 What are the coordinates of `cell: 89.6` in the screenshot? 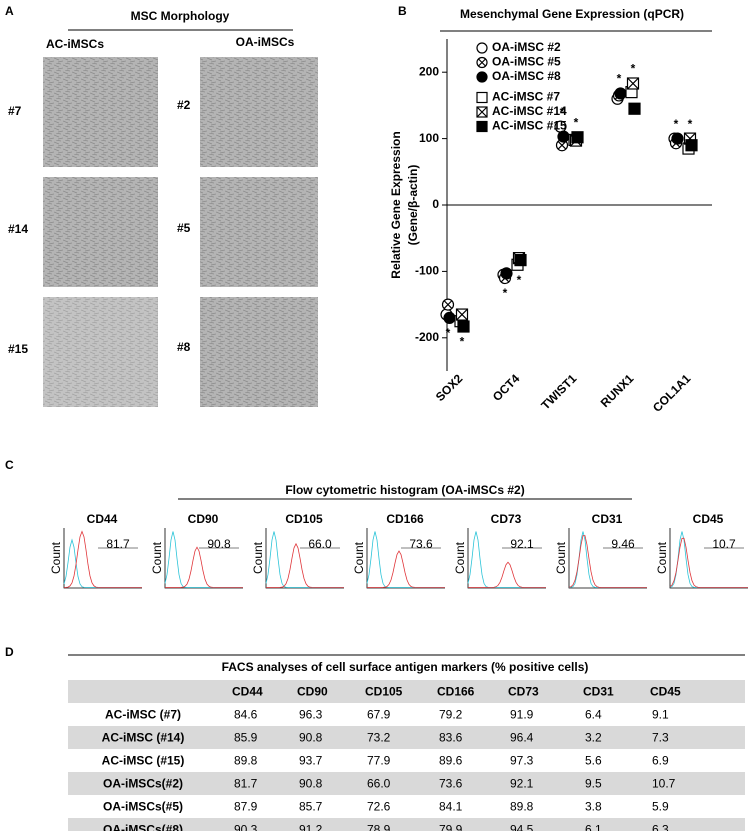 It's located at (451, 761).